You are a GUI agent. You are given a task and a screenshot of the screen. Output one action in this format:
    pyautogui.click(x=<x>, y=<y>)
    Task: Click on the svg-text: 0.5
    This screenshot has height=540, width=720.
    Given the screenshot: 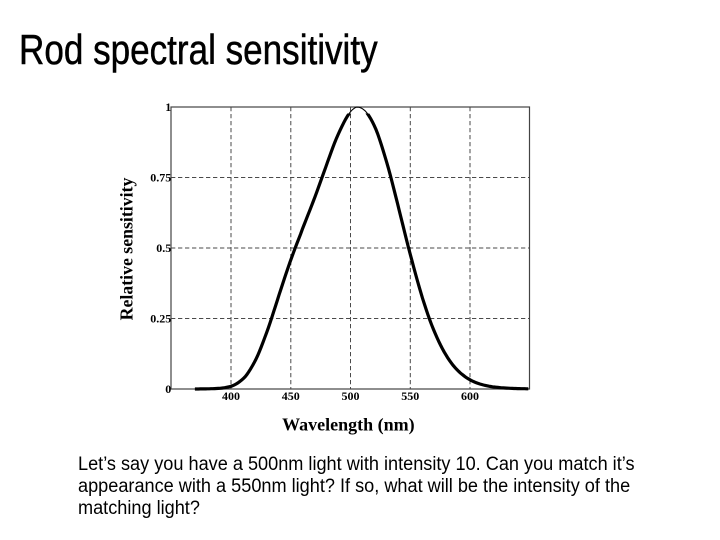 What is the action you would take?
    pyautogui.click(x=163, y=248)
    